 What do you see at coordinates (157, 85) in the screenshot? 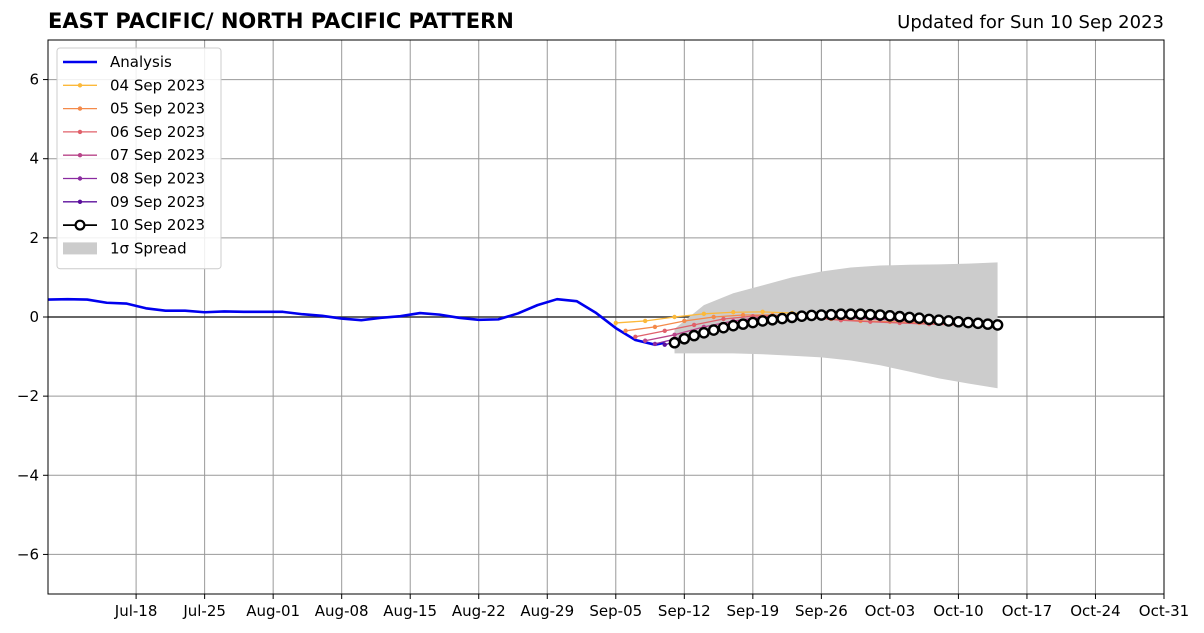
I see `legend-label: 04 Sep 2023` at bounding box center [157, 85].